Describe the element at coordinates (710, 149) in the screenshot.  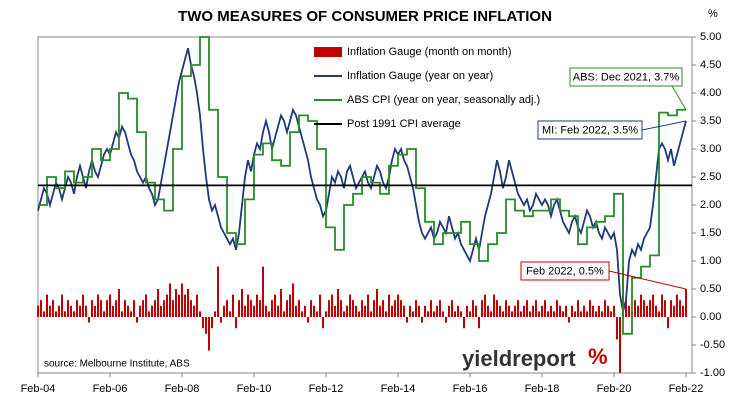
I see `y-tick-label: 3.00` at that location.